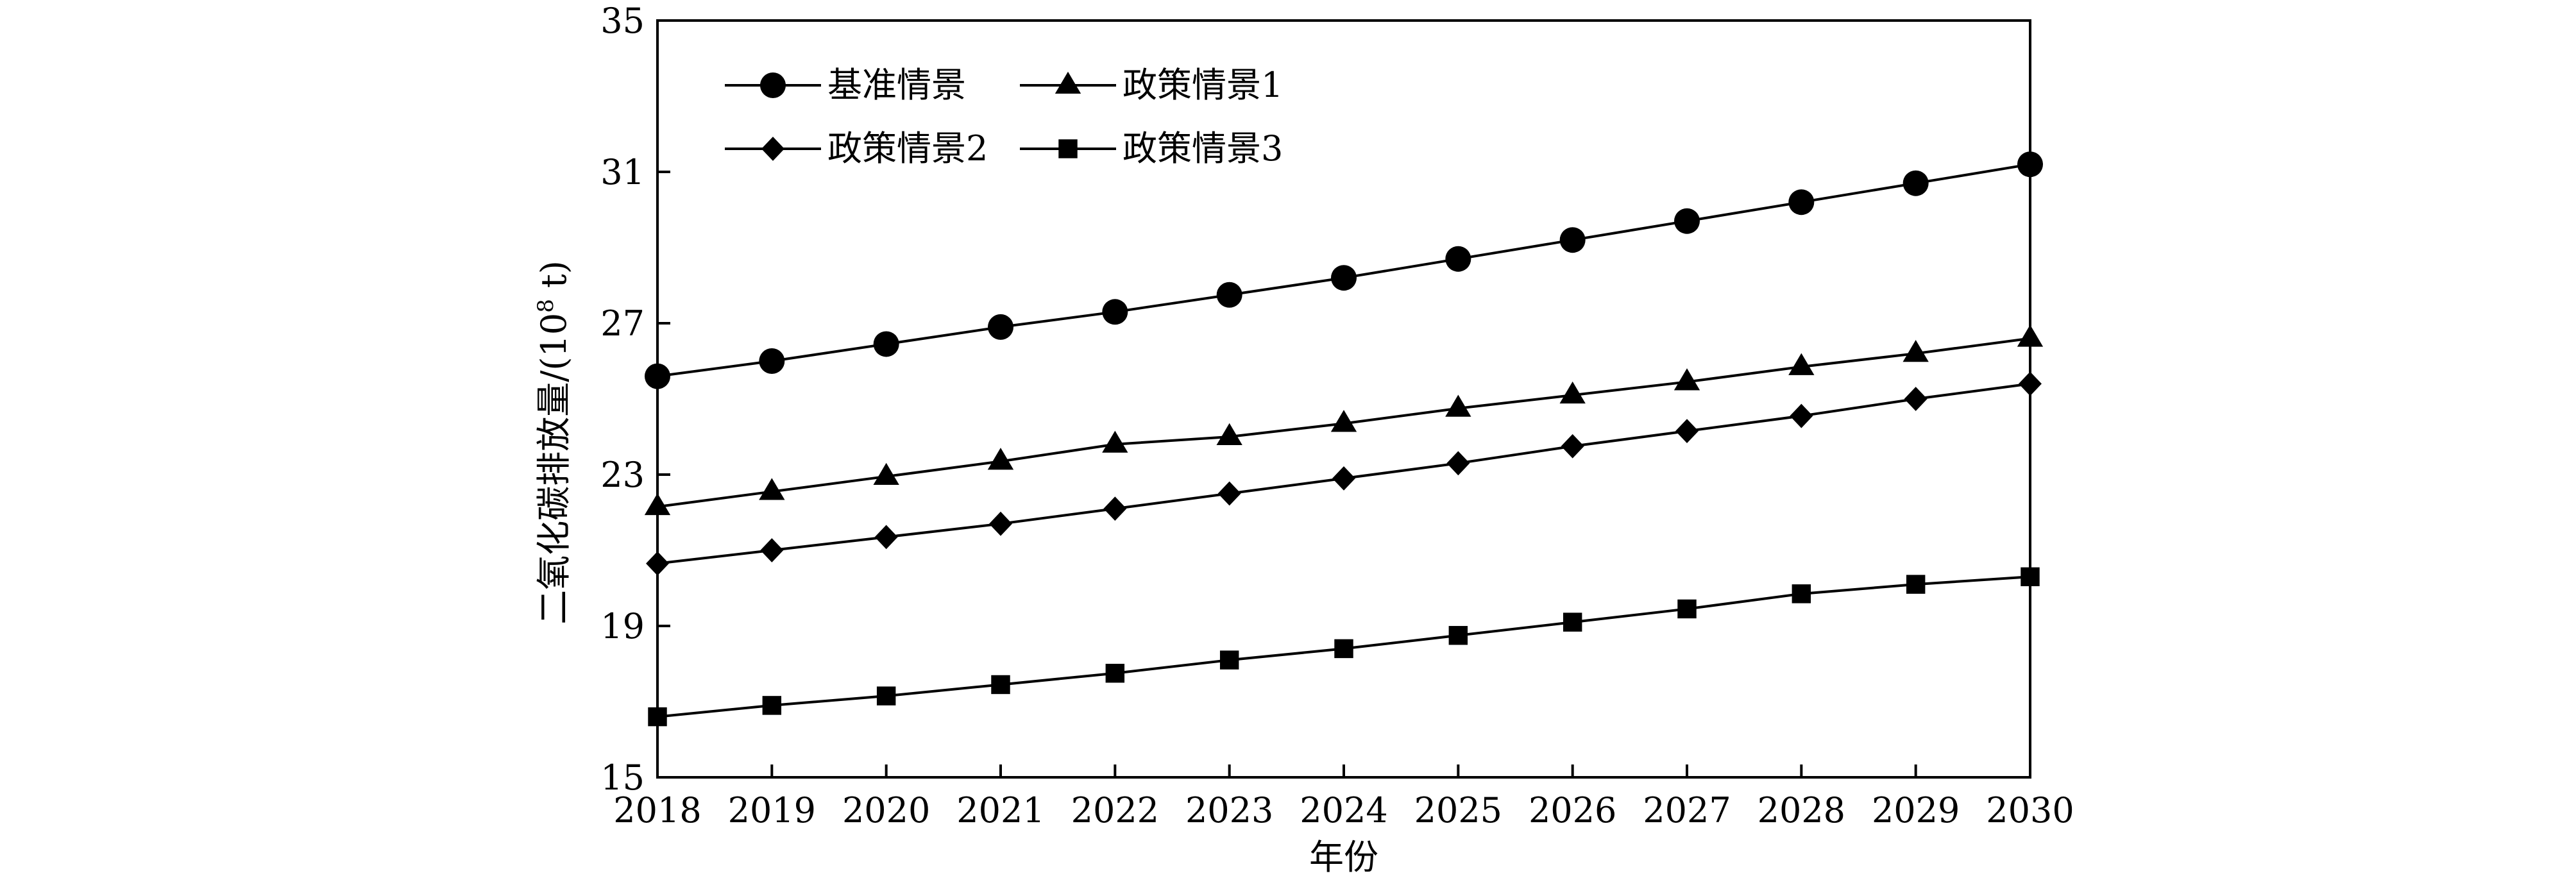  I want to click on x-tick-label: 2018, so click(657, 810).